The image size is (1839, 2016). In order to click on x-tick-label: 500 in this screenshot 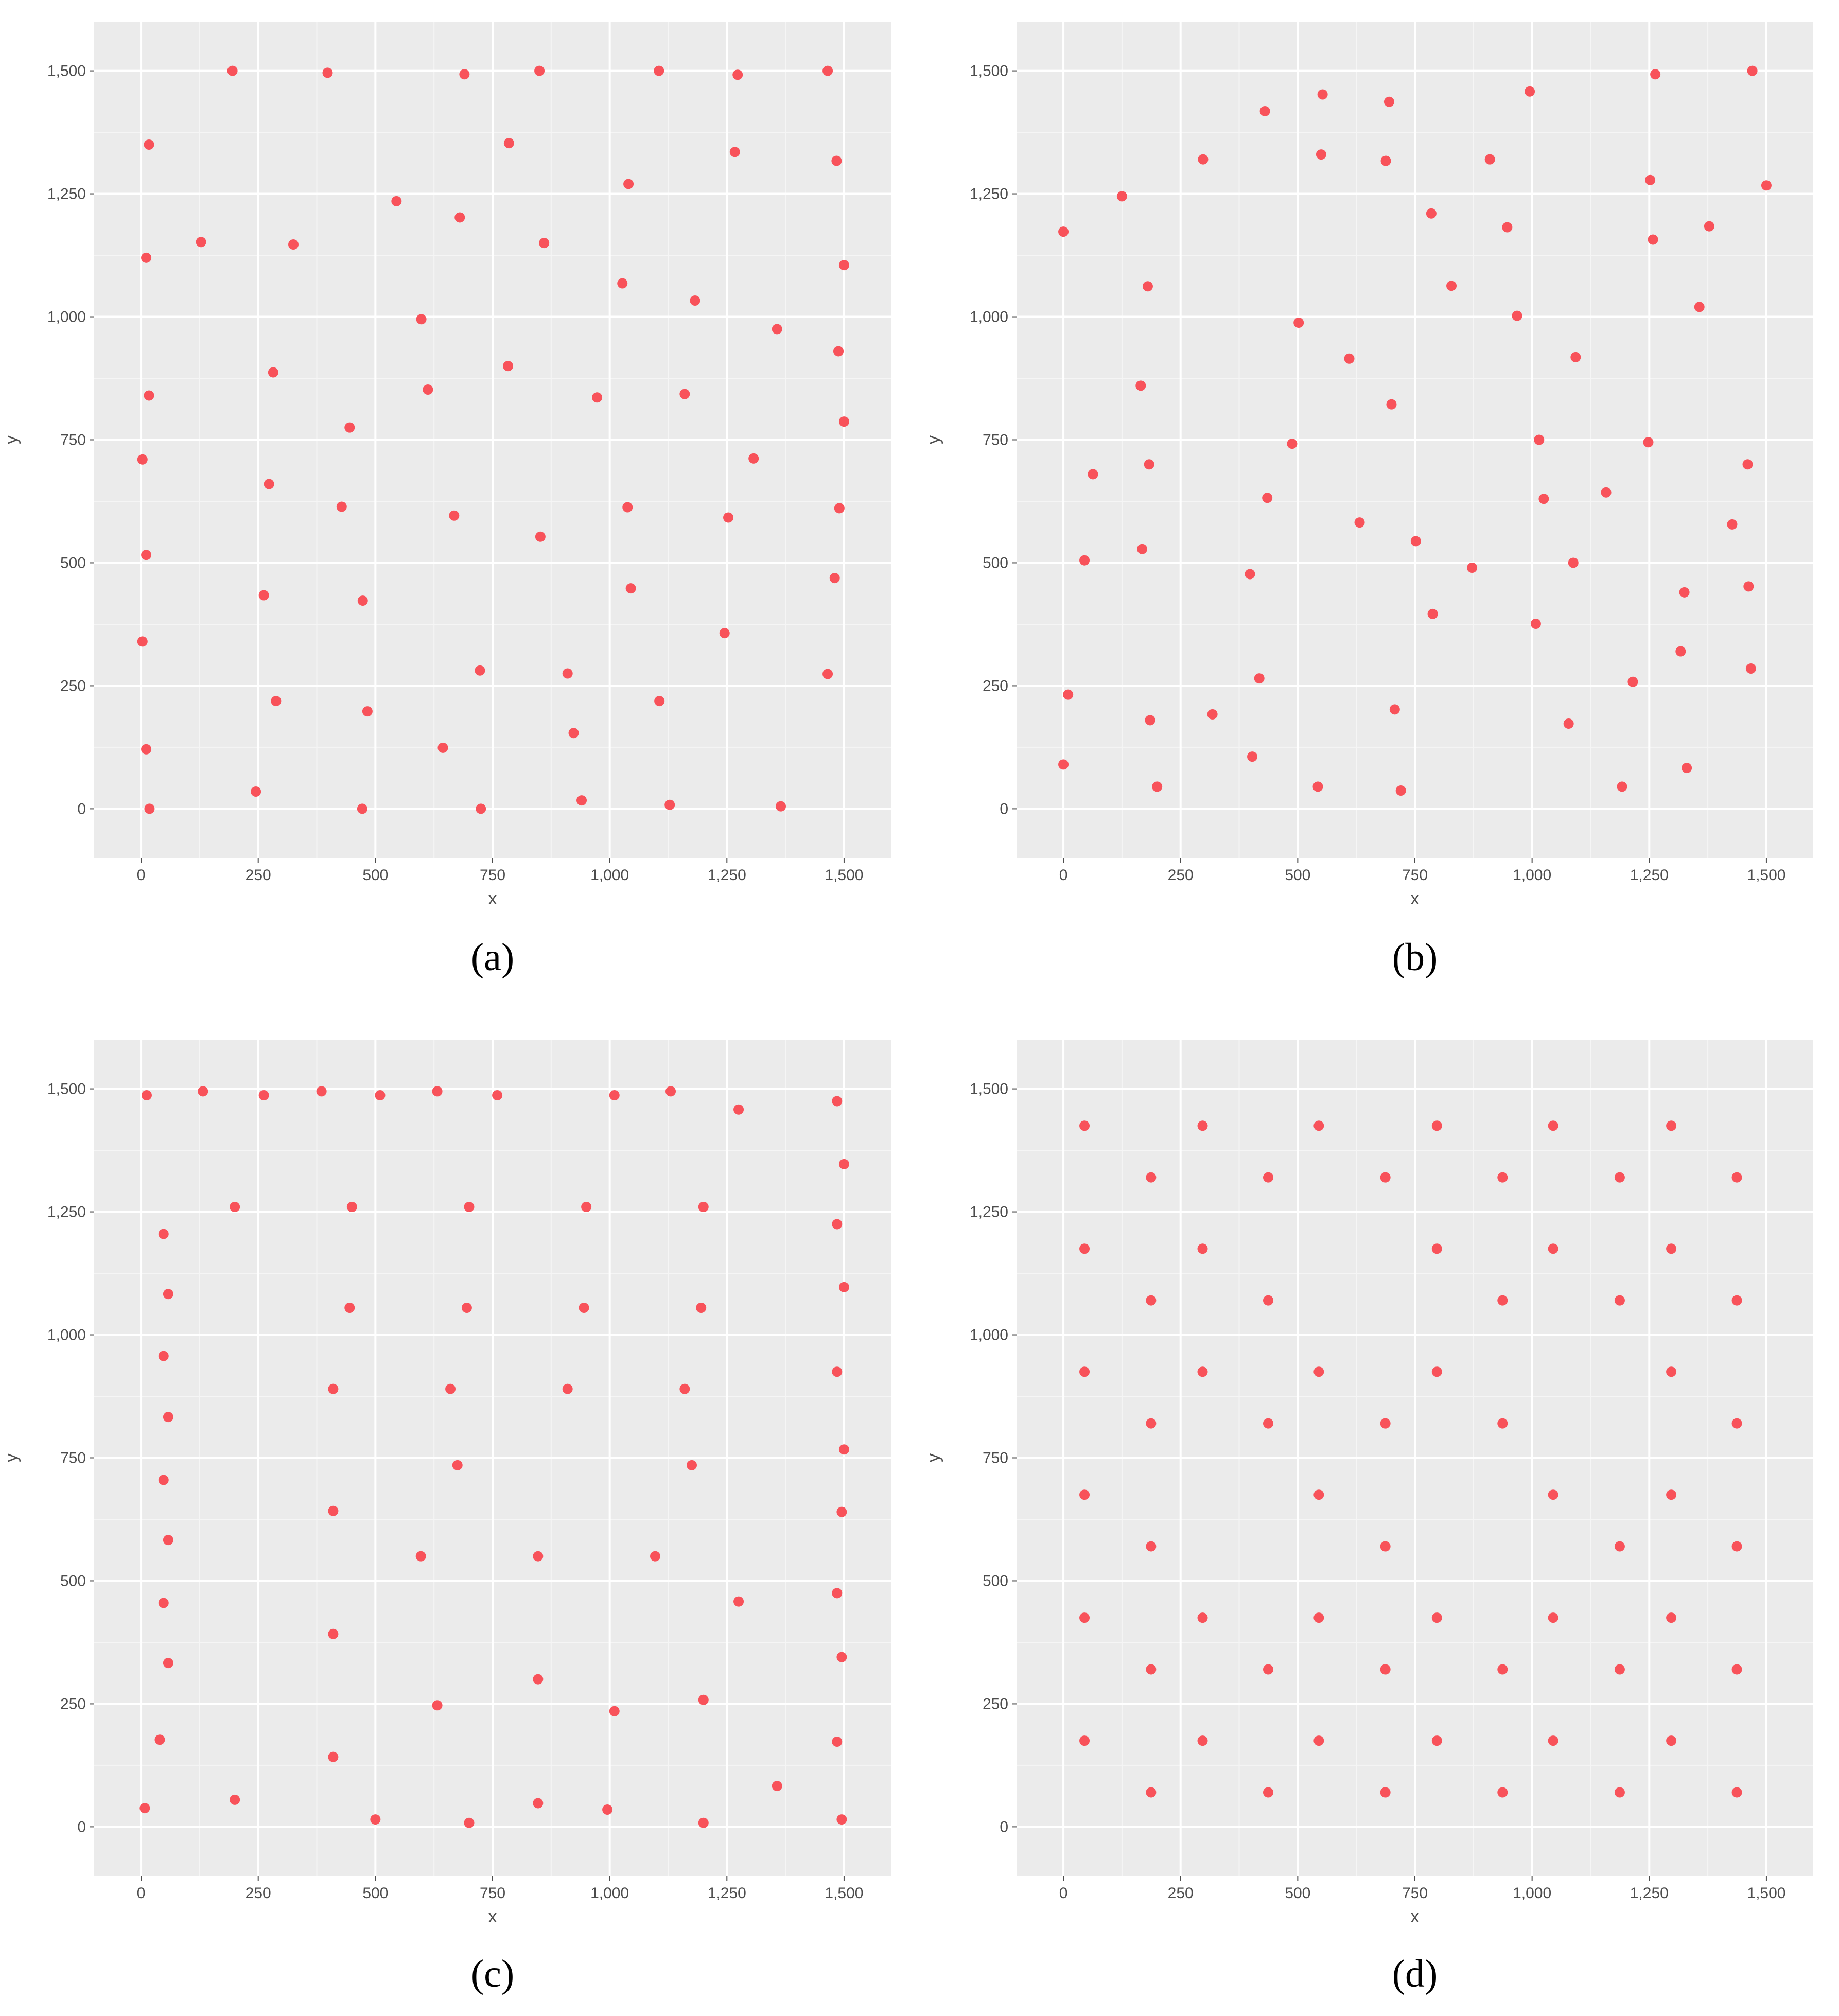, I will do `click(375, 875)`.